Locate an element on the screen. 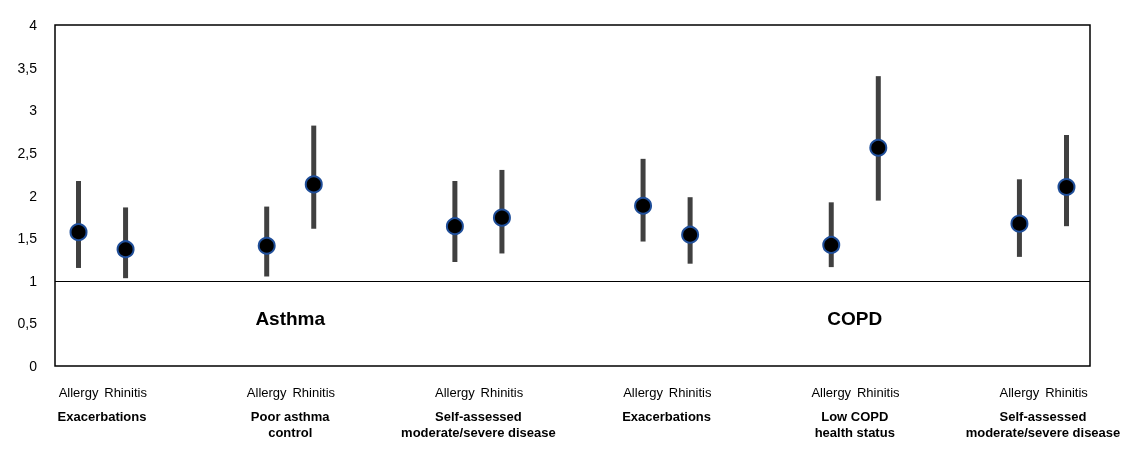  y-tick-label: 0,5 is located at coordinates (27, 323).